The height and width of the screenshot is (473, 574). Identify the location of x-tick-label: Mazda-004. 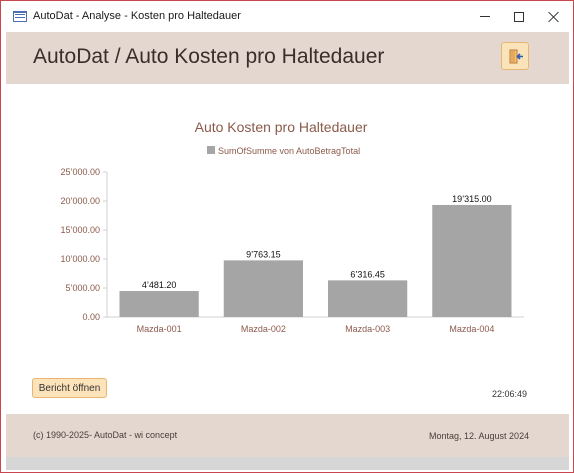
(471, 329).